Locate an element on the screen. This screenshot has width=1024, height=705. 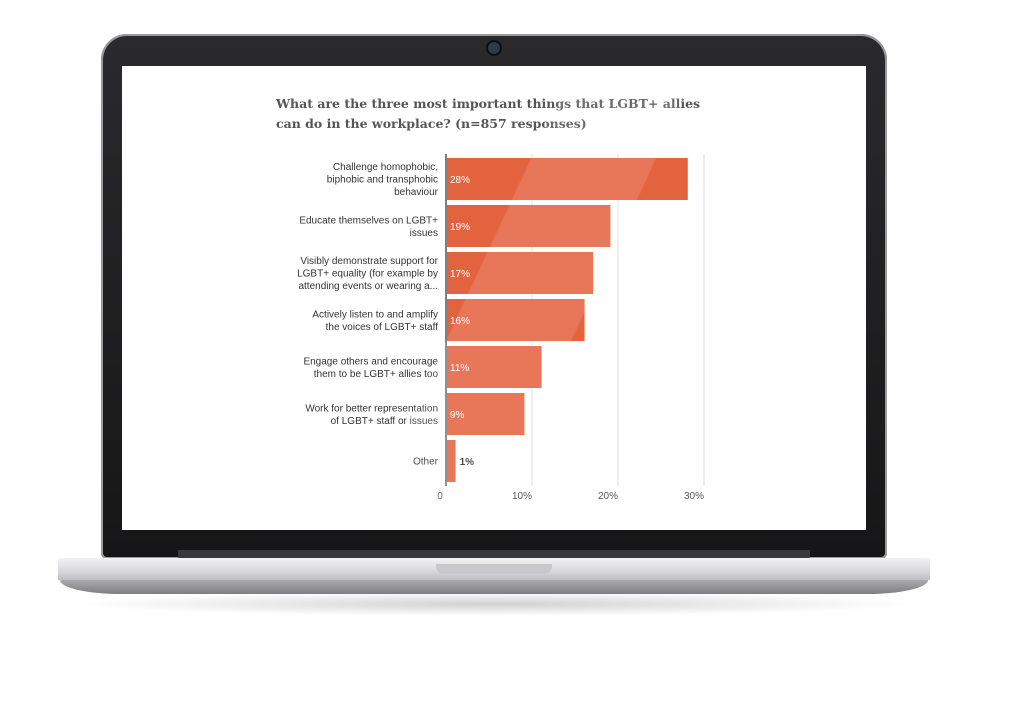
laptop-shadow is located at coordinates (495, 604).